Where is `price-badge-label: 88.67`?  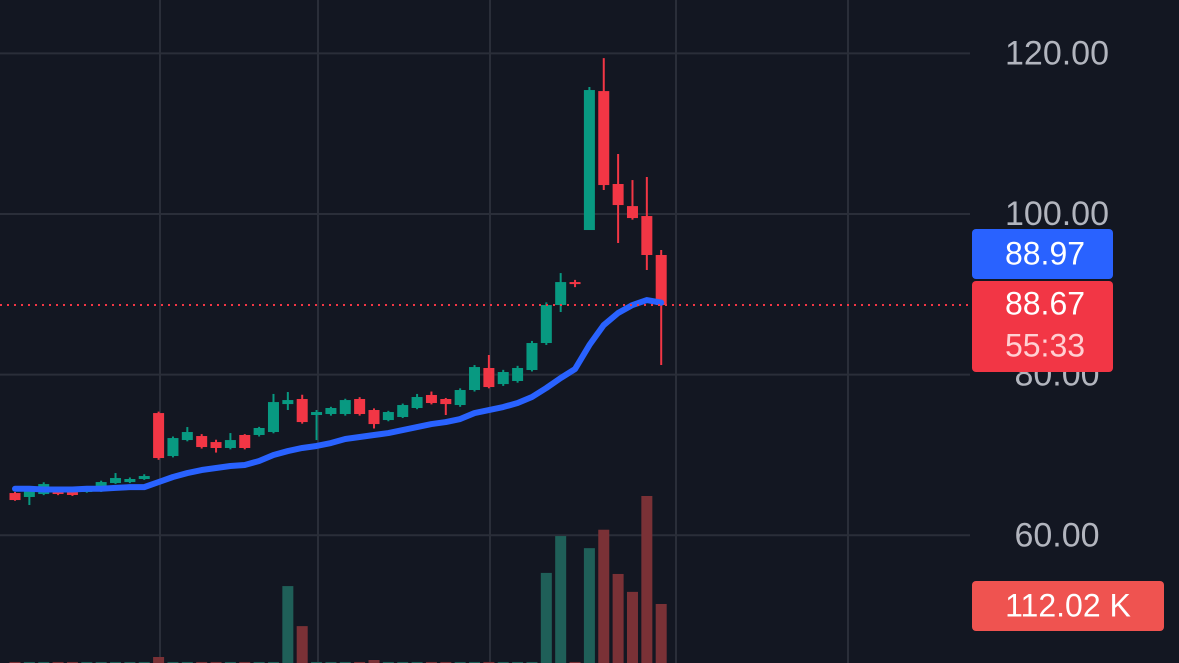 price-badge-label: 88.67 is located at coordinates (1045, 303).